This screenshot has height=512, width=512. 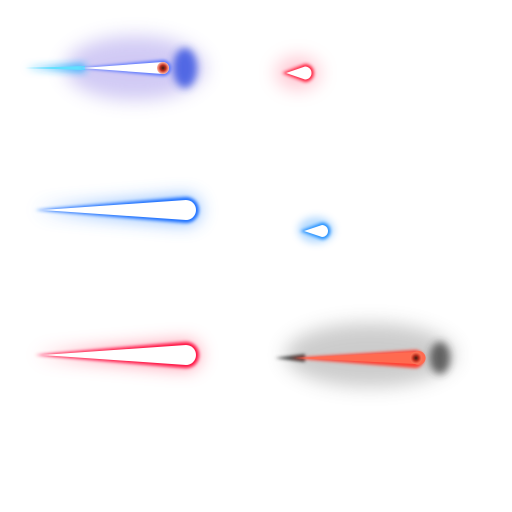 What do you see at coordinates (316, 230) in the screenshot?
I see `blue-pellet` at bounding box center [316, 230].